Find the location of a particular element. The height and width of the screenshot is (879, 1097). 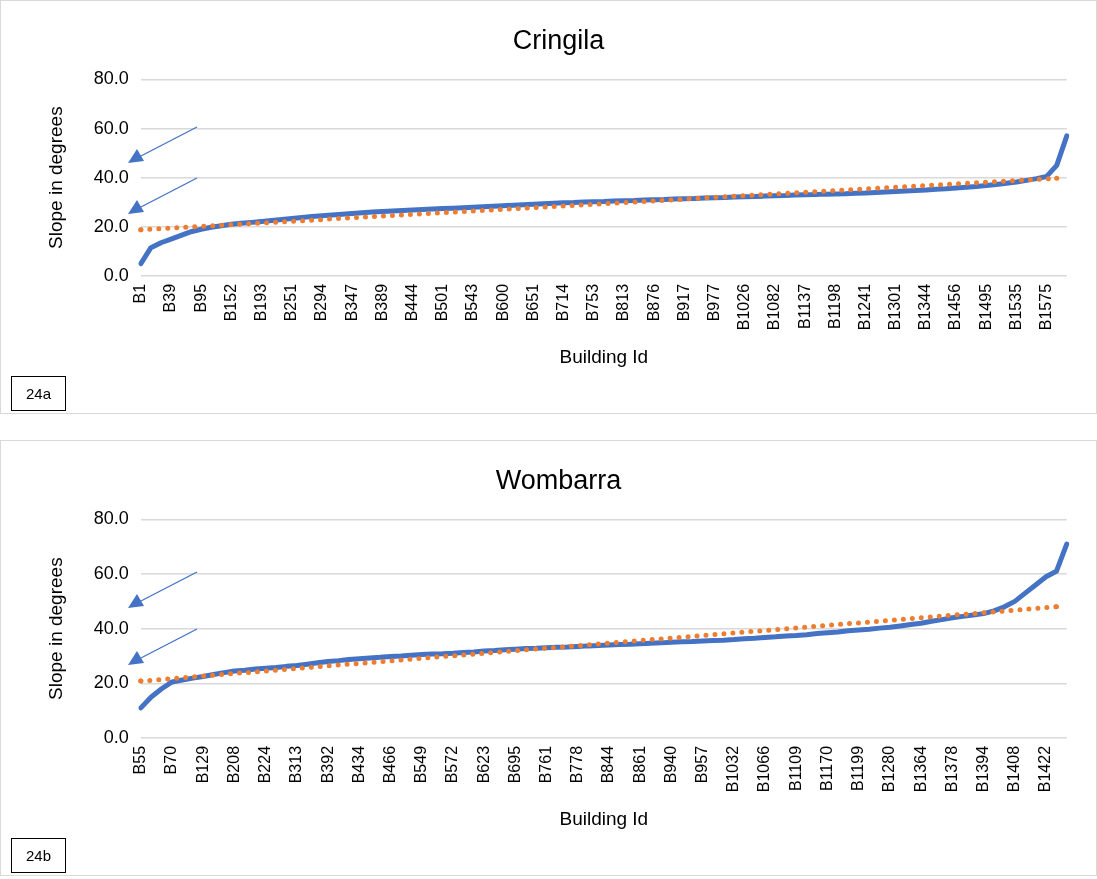

x-tick-label: B543 is located at coordinates (472, 302).